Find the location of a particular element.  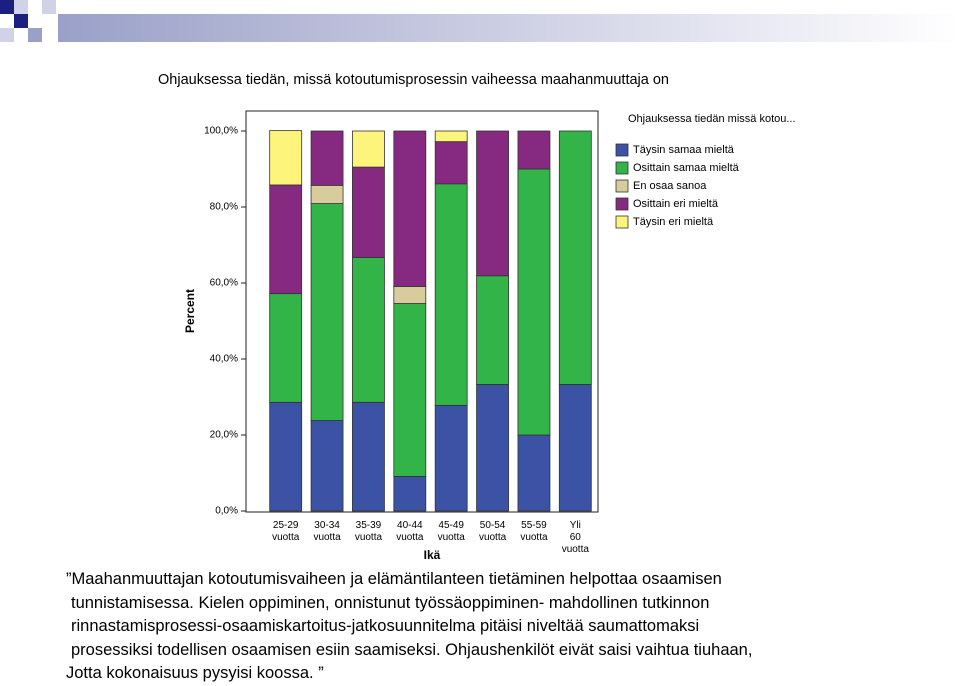

legend-label: Osittain samaa mieltä is located at coordinates (686, 168).